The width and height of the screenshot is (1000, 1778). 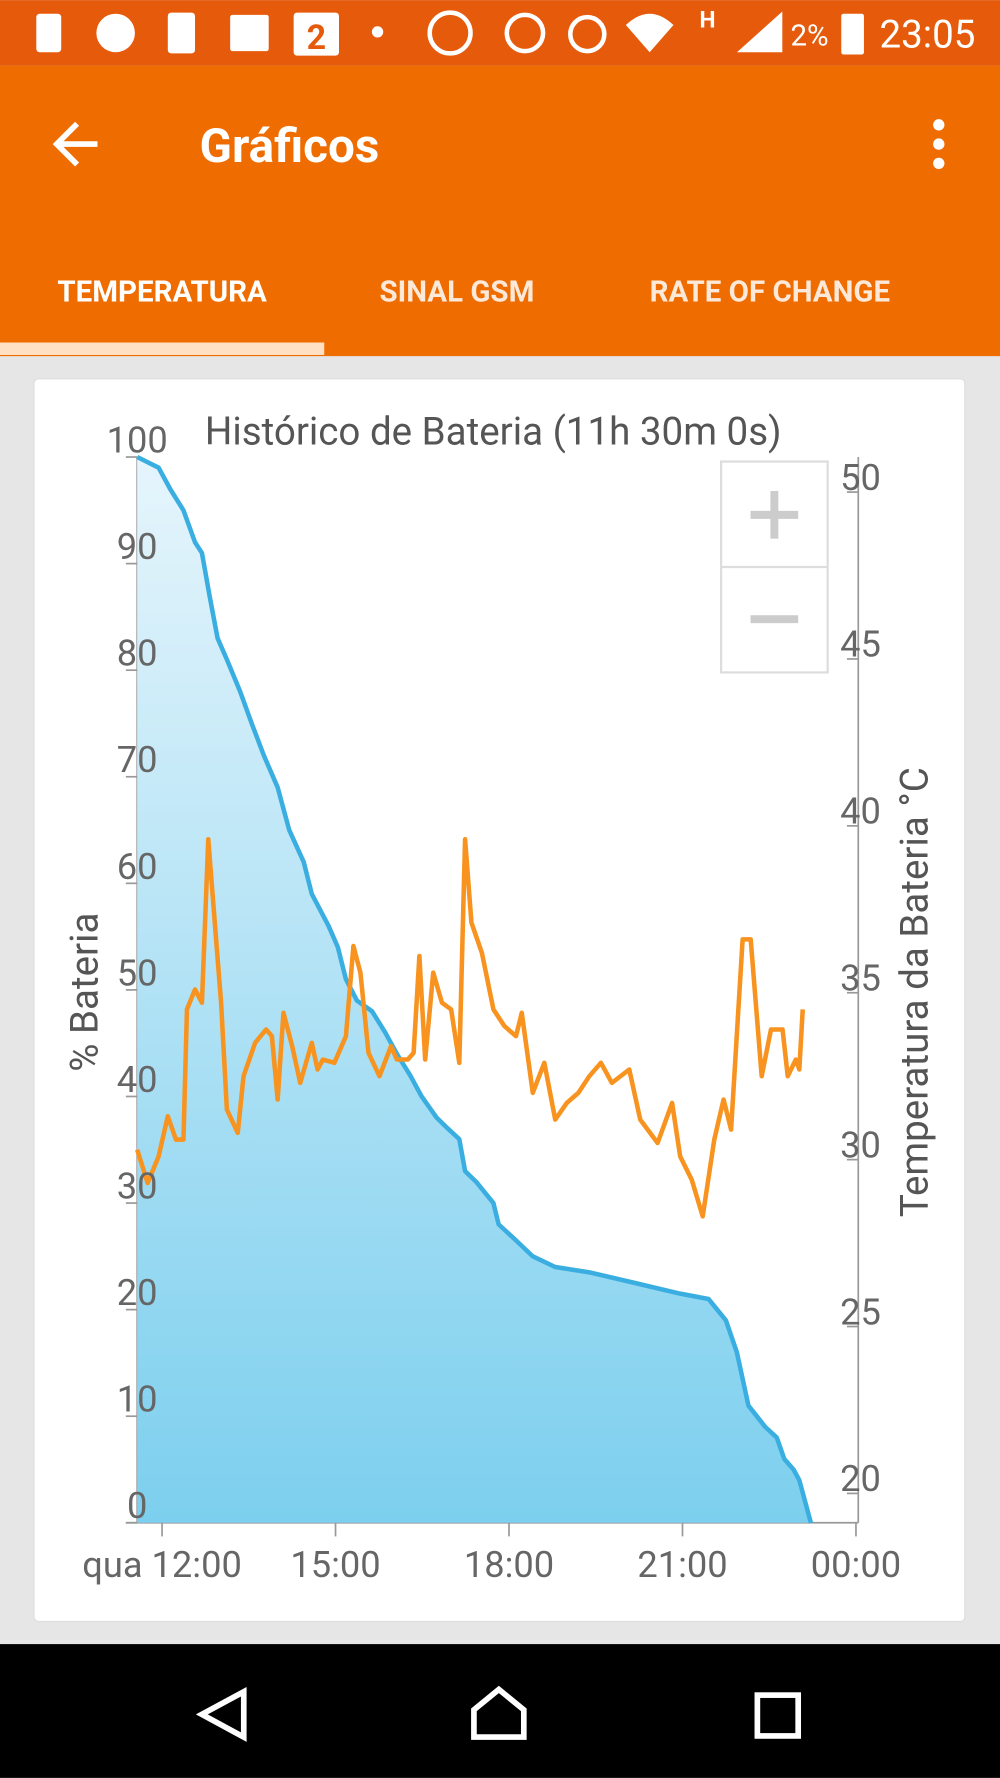 What do you see at coordinates (456, 293) in the screenshot?
I see `tab: SINAL GSM` at bounding box center [456, 293].